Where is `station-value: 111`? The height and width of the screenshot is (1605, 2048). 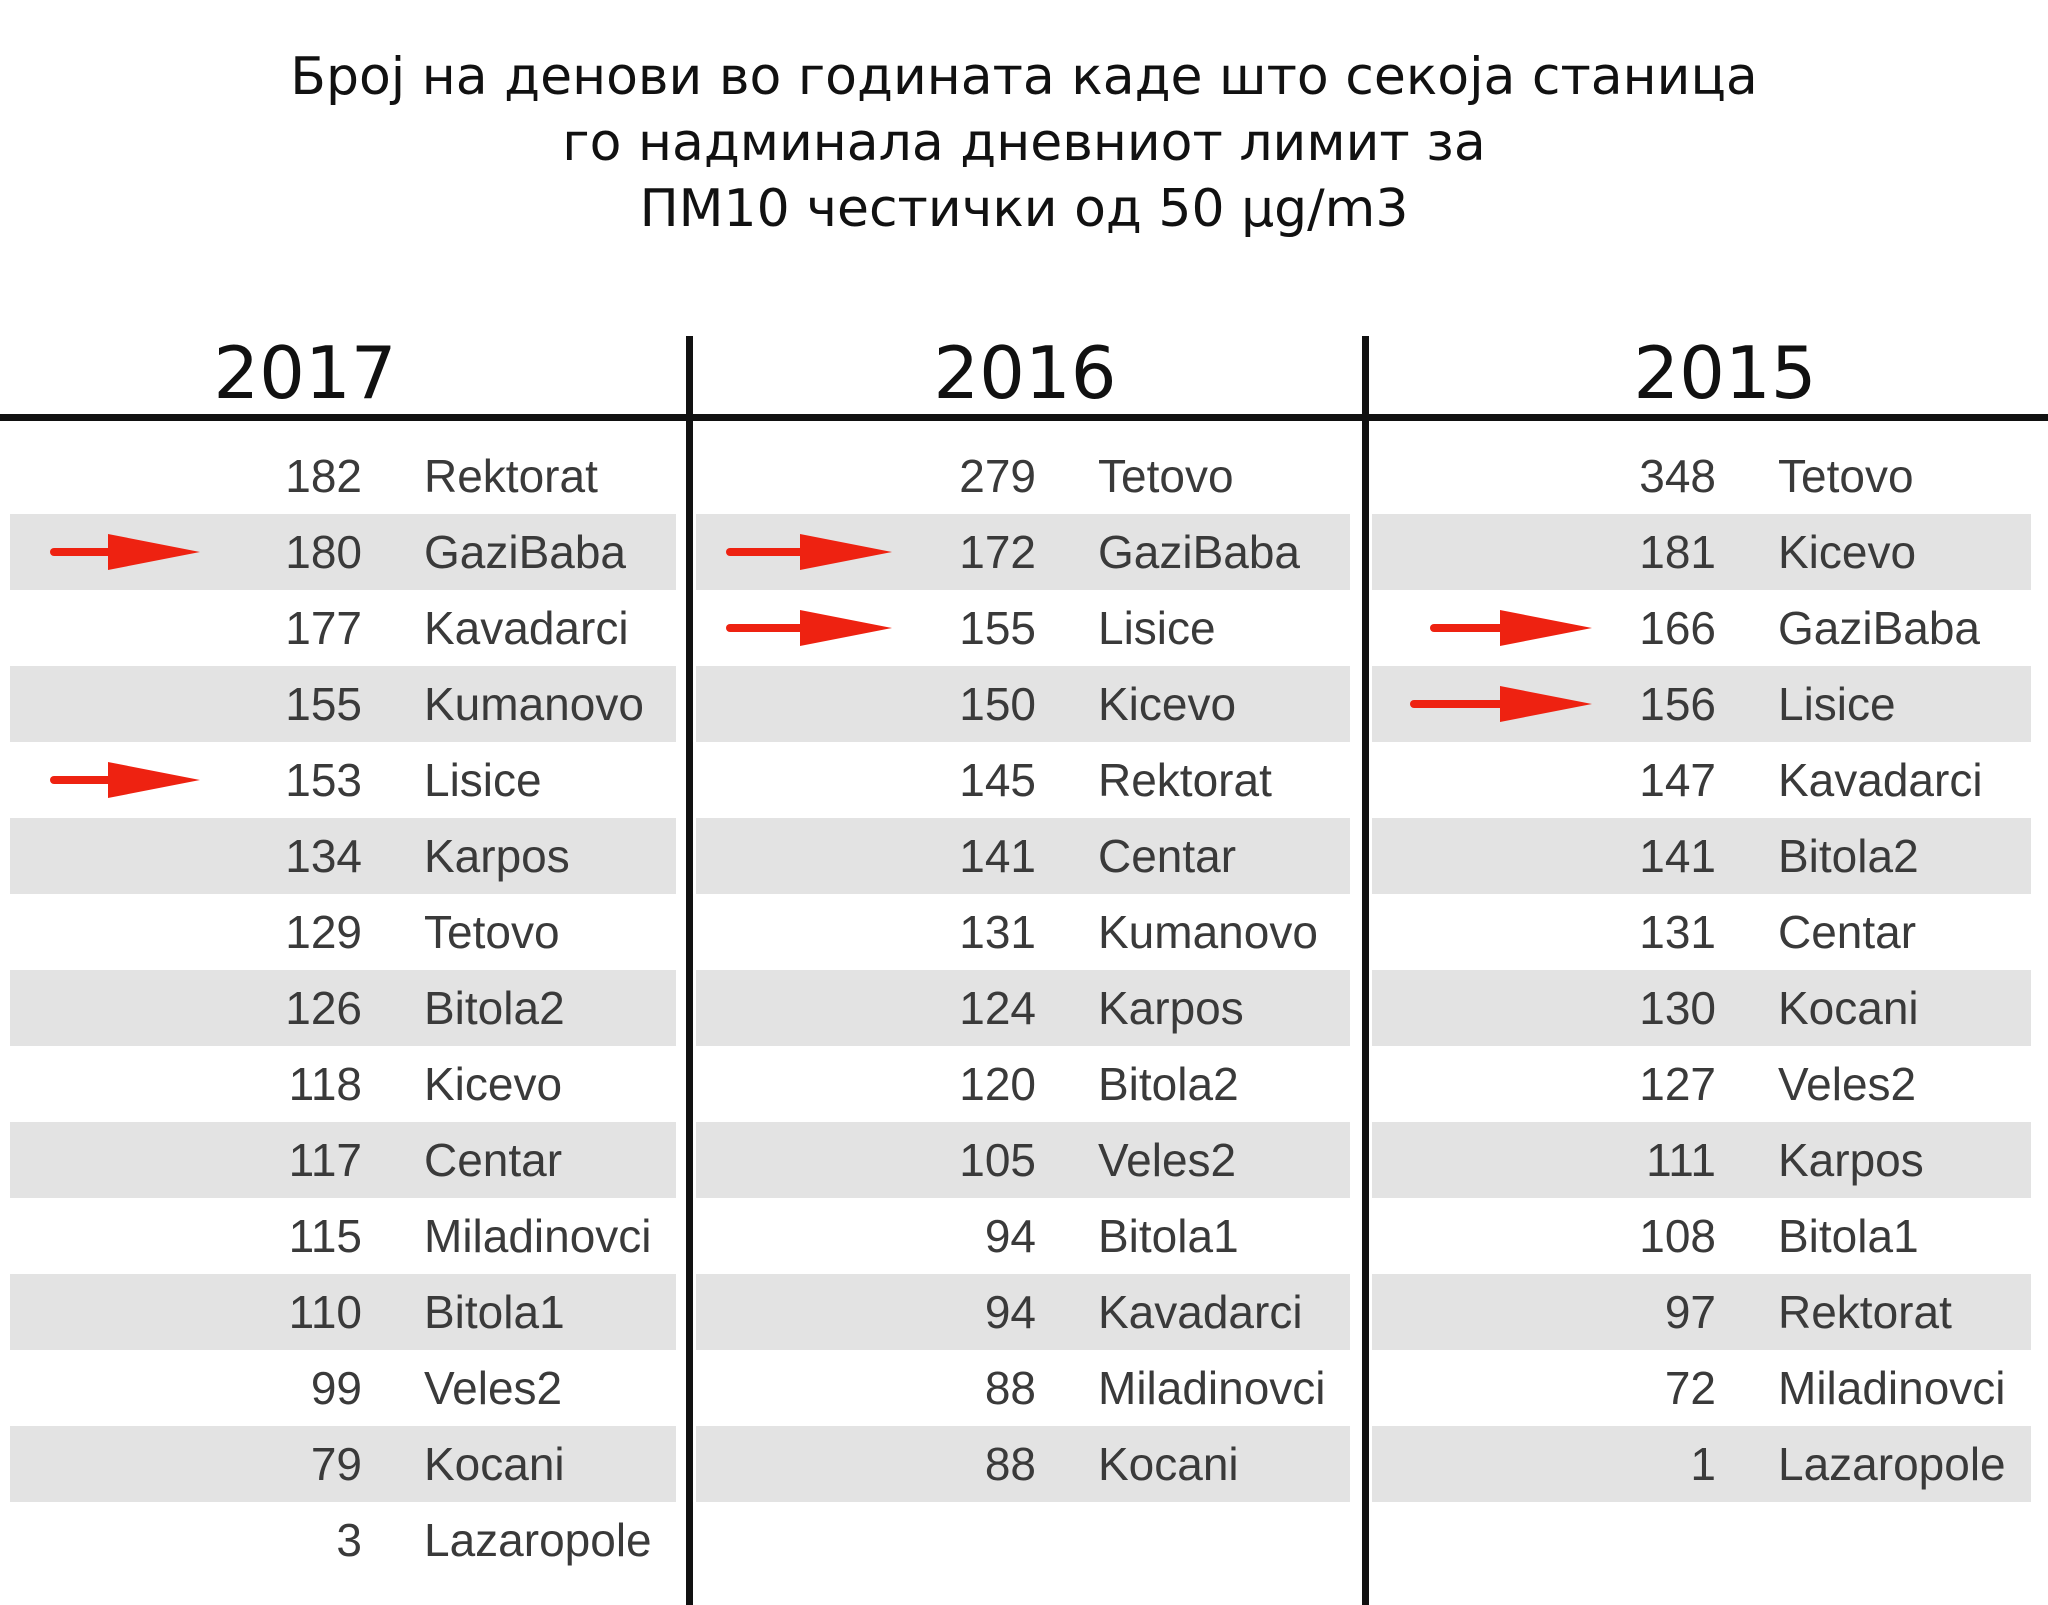 station-value: 111 is located at coordinates (1681, 1160).